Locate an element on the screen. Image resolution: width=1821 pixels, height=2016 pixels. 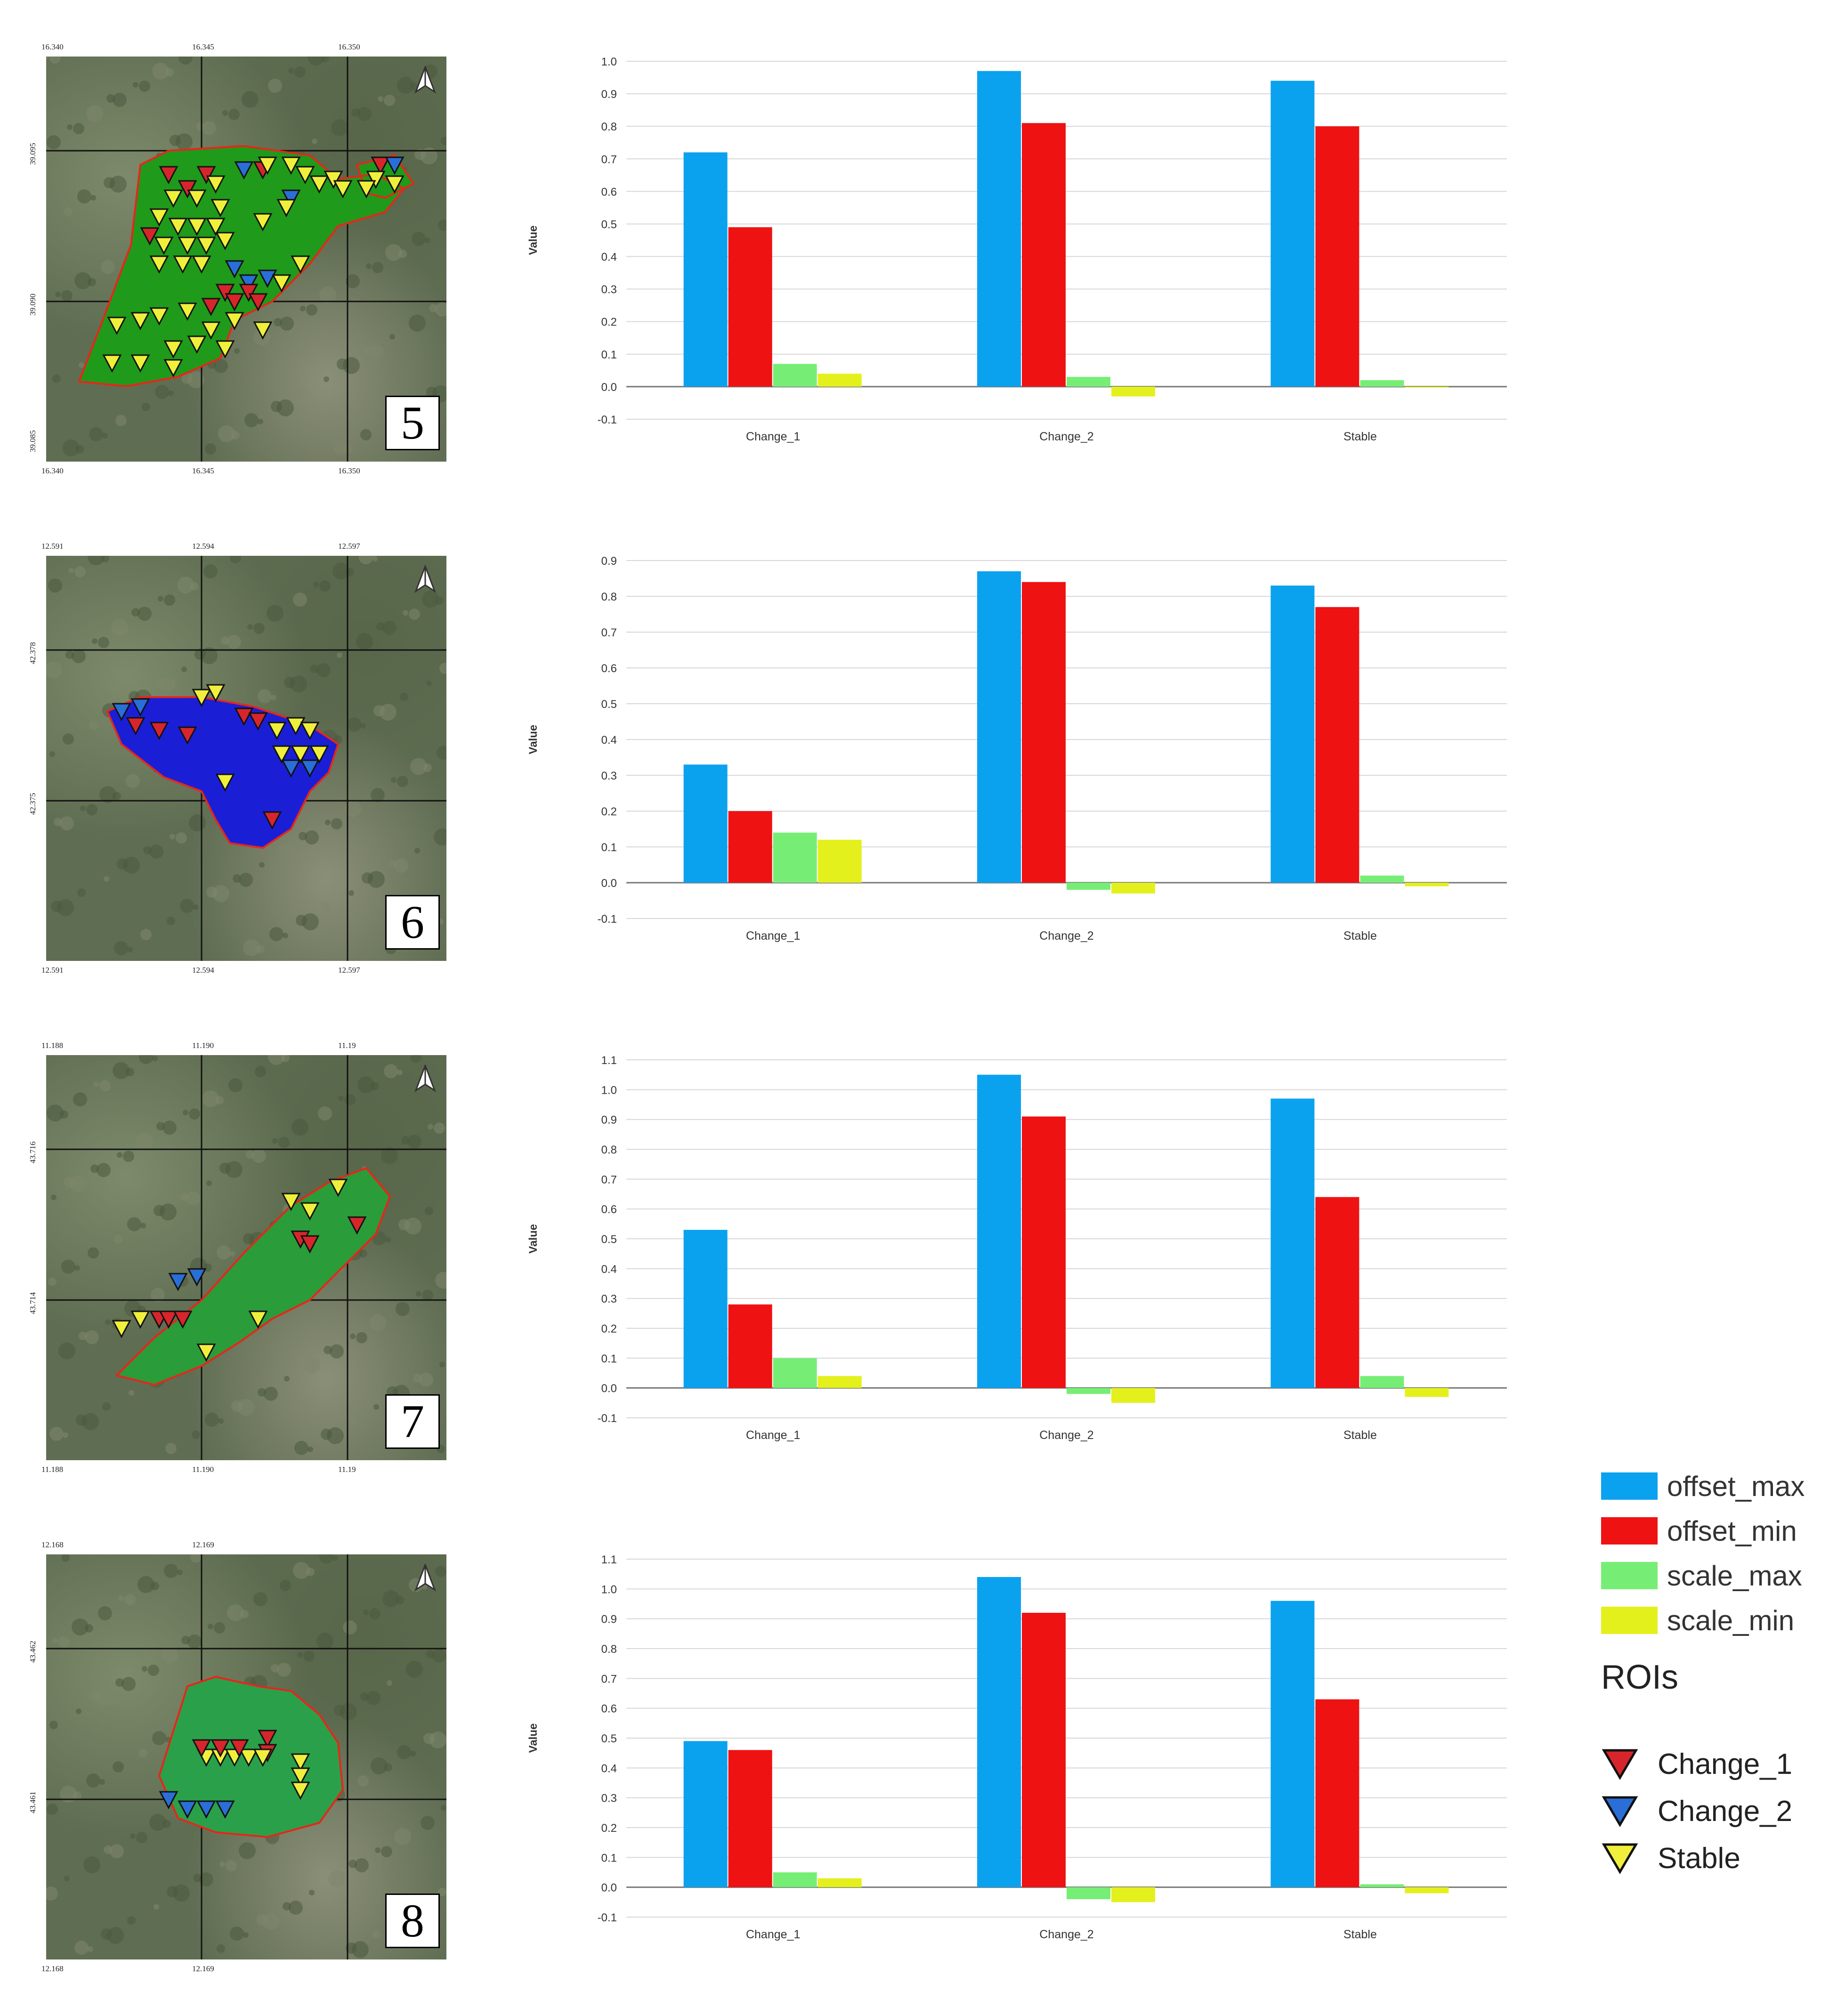
legend-item-scale-max: scale_max is located at coordinates (1701, 1575).